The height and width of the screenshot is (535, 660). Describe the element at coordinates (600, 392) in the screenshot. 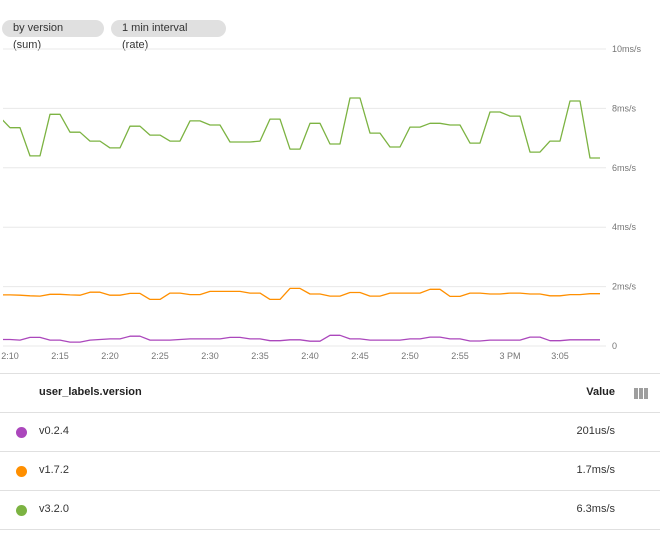

I see `column-header-value: Value` at that location.